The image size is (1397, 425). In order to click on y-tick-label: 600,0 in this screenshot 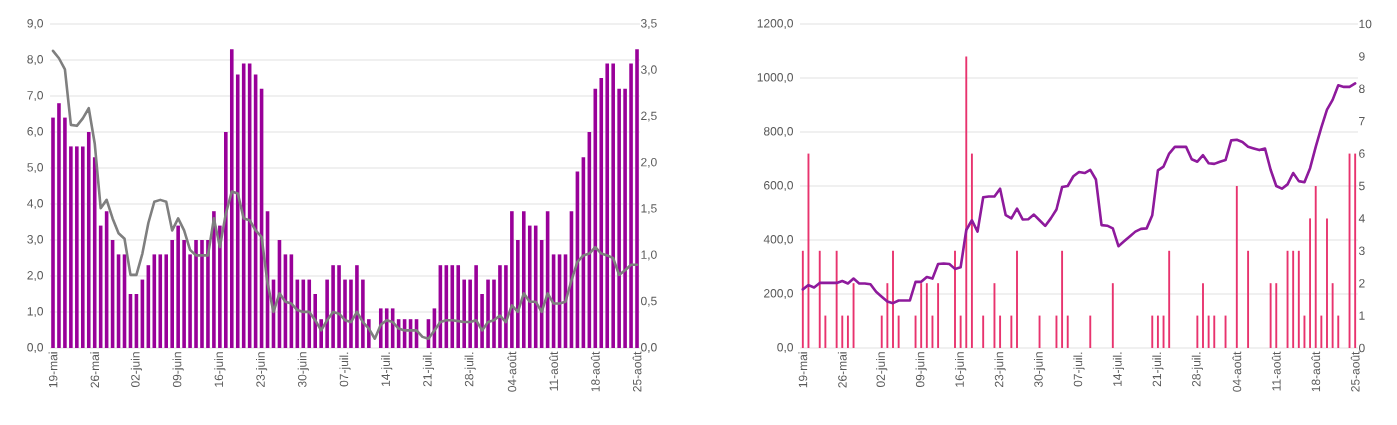, I will do `click(779, 186)`.